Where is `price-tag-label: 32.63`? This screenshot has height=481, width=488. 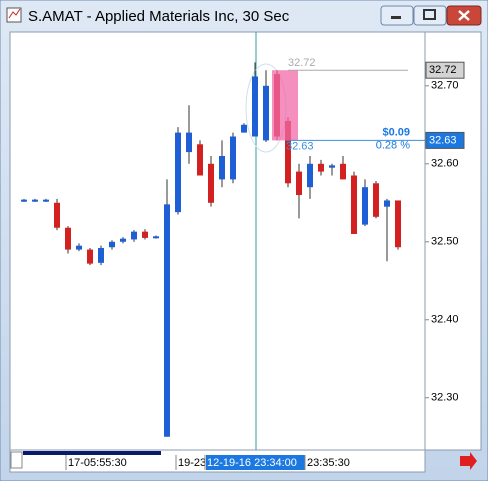
price-tag-label: 32.63 is located at coordinates (443, 140).